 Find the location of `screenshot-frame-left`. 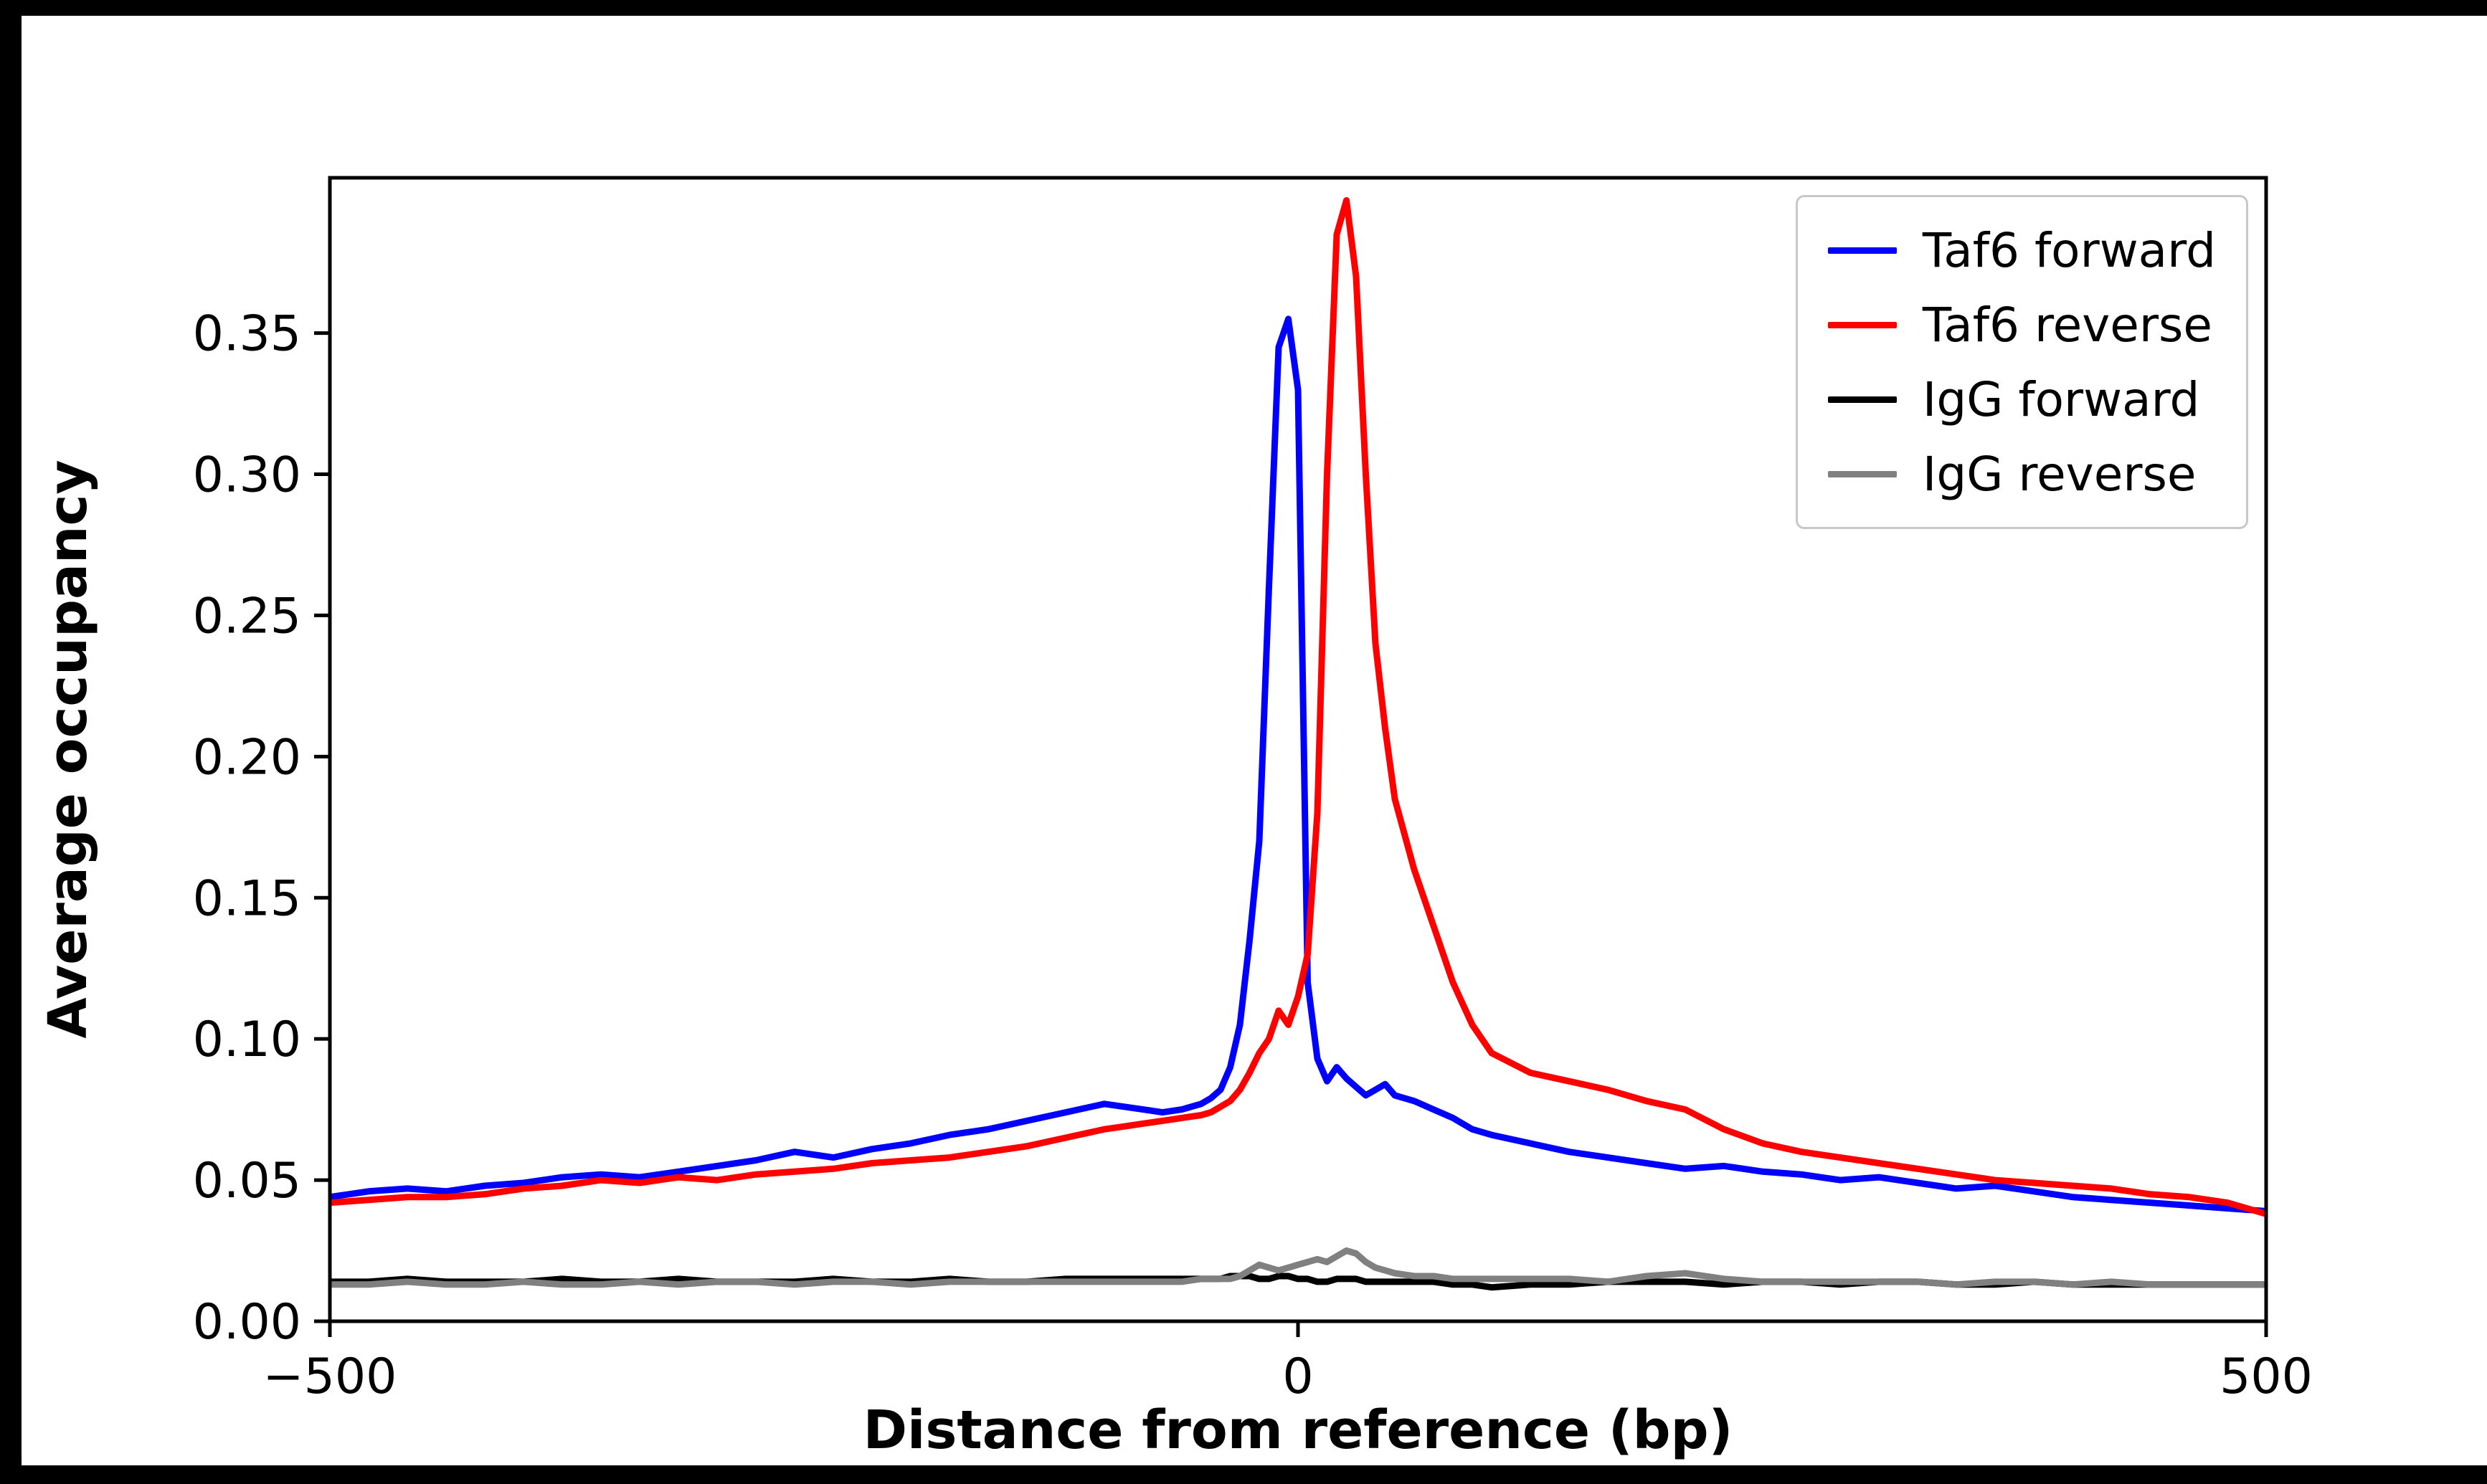

screenshot-frame-left is located at coordinates (11, 742).